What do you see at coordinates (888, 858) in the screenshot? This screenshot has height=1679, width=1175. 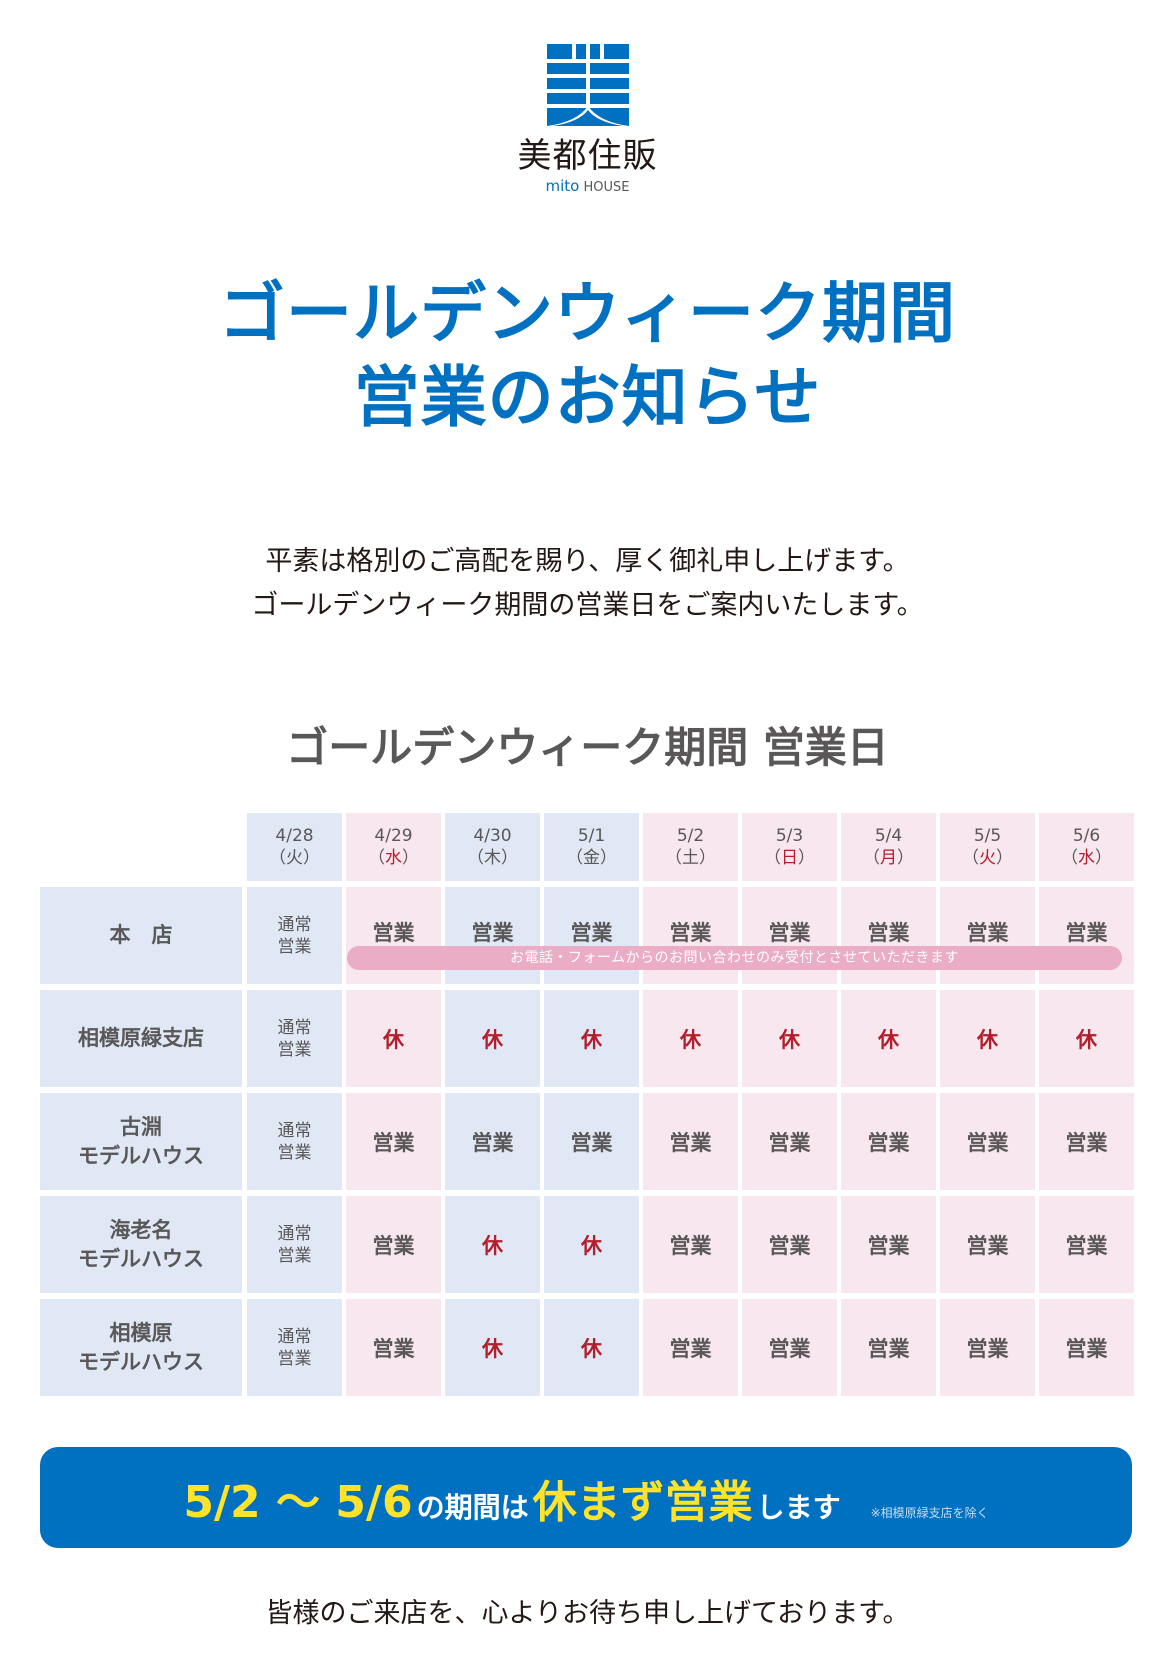 I see `weekday-label: （月）` at bounding box center [888, 858].